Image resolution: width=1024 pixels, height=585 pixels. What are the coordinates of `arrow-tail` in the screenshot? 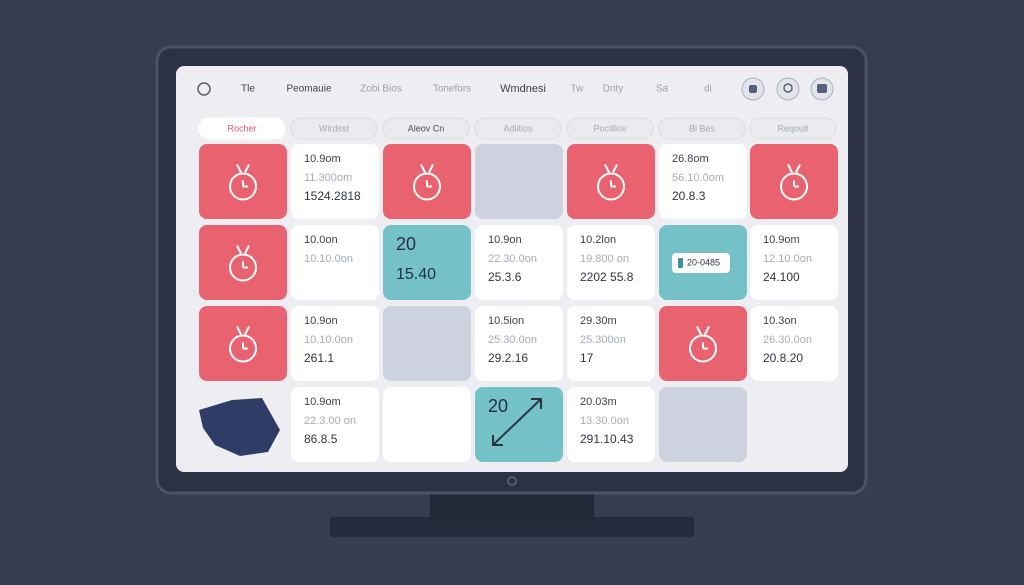 It's located at (497, 440).